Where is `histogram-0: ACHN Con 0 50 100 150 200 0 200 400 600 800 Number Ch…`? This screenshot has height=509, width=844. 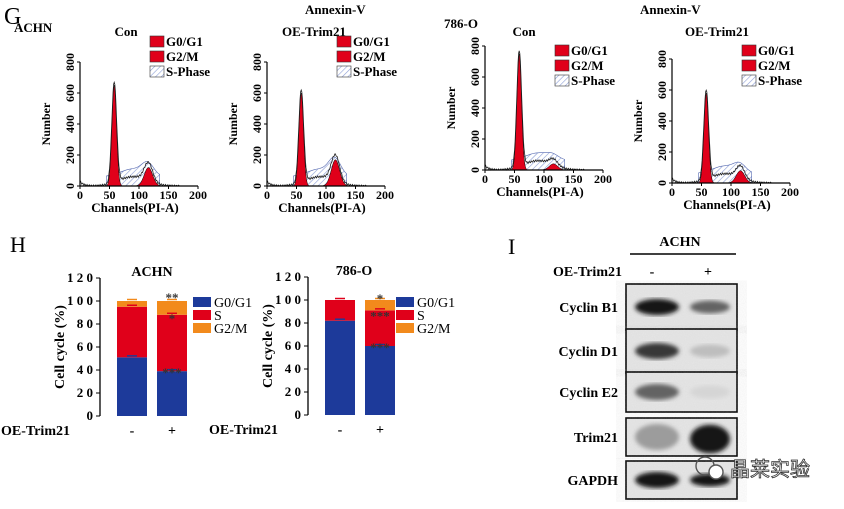 histogram-0: ACHN Con 0 50 100 150 200 0 200 400 600 800 Number Ch… is located at coordinates (112, 117).